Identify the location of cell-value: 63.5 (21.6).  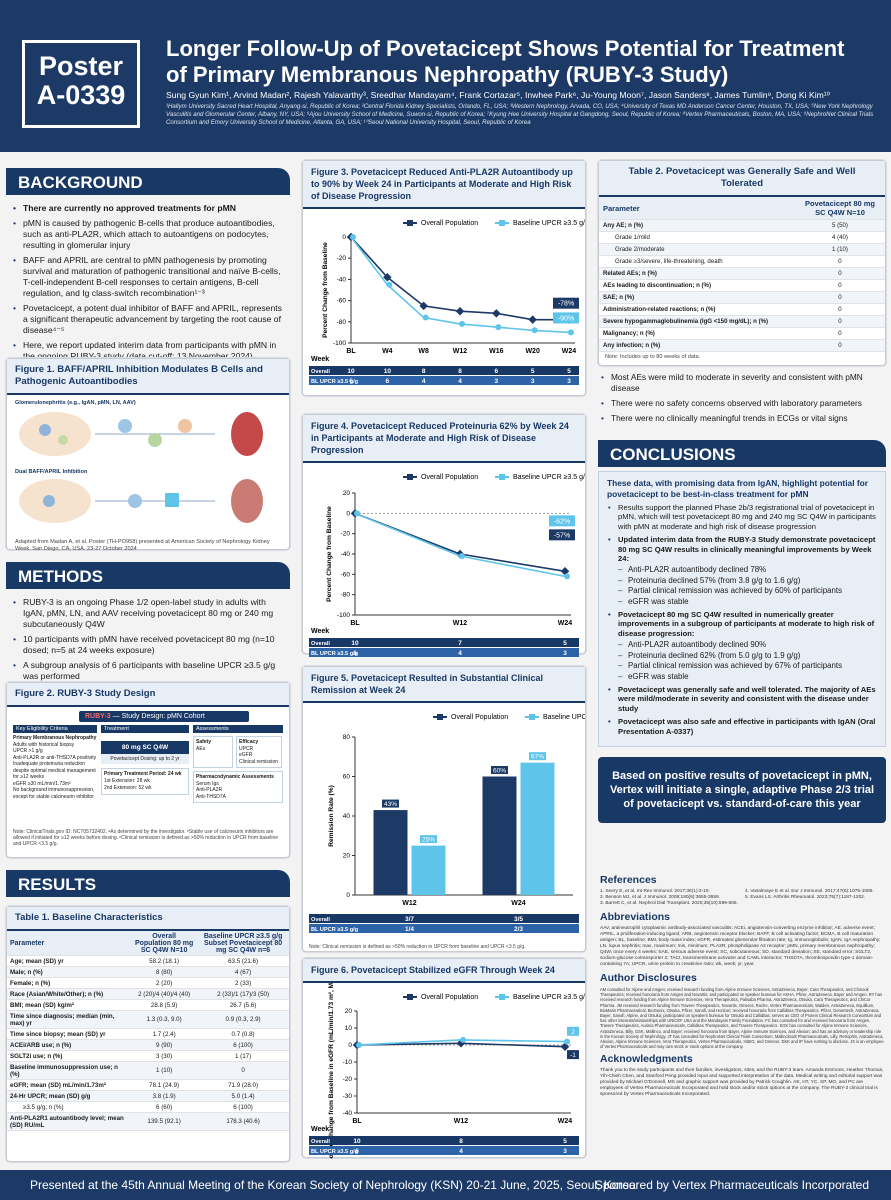
(243, 961).